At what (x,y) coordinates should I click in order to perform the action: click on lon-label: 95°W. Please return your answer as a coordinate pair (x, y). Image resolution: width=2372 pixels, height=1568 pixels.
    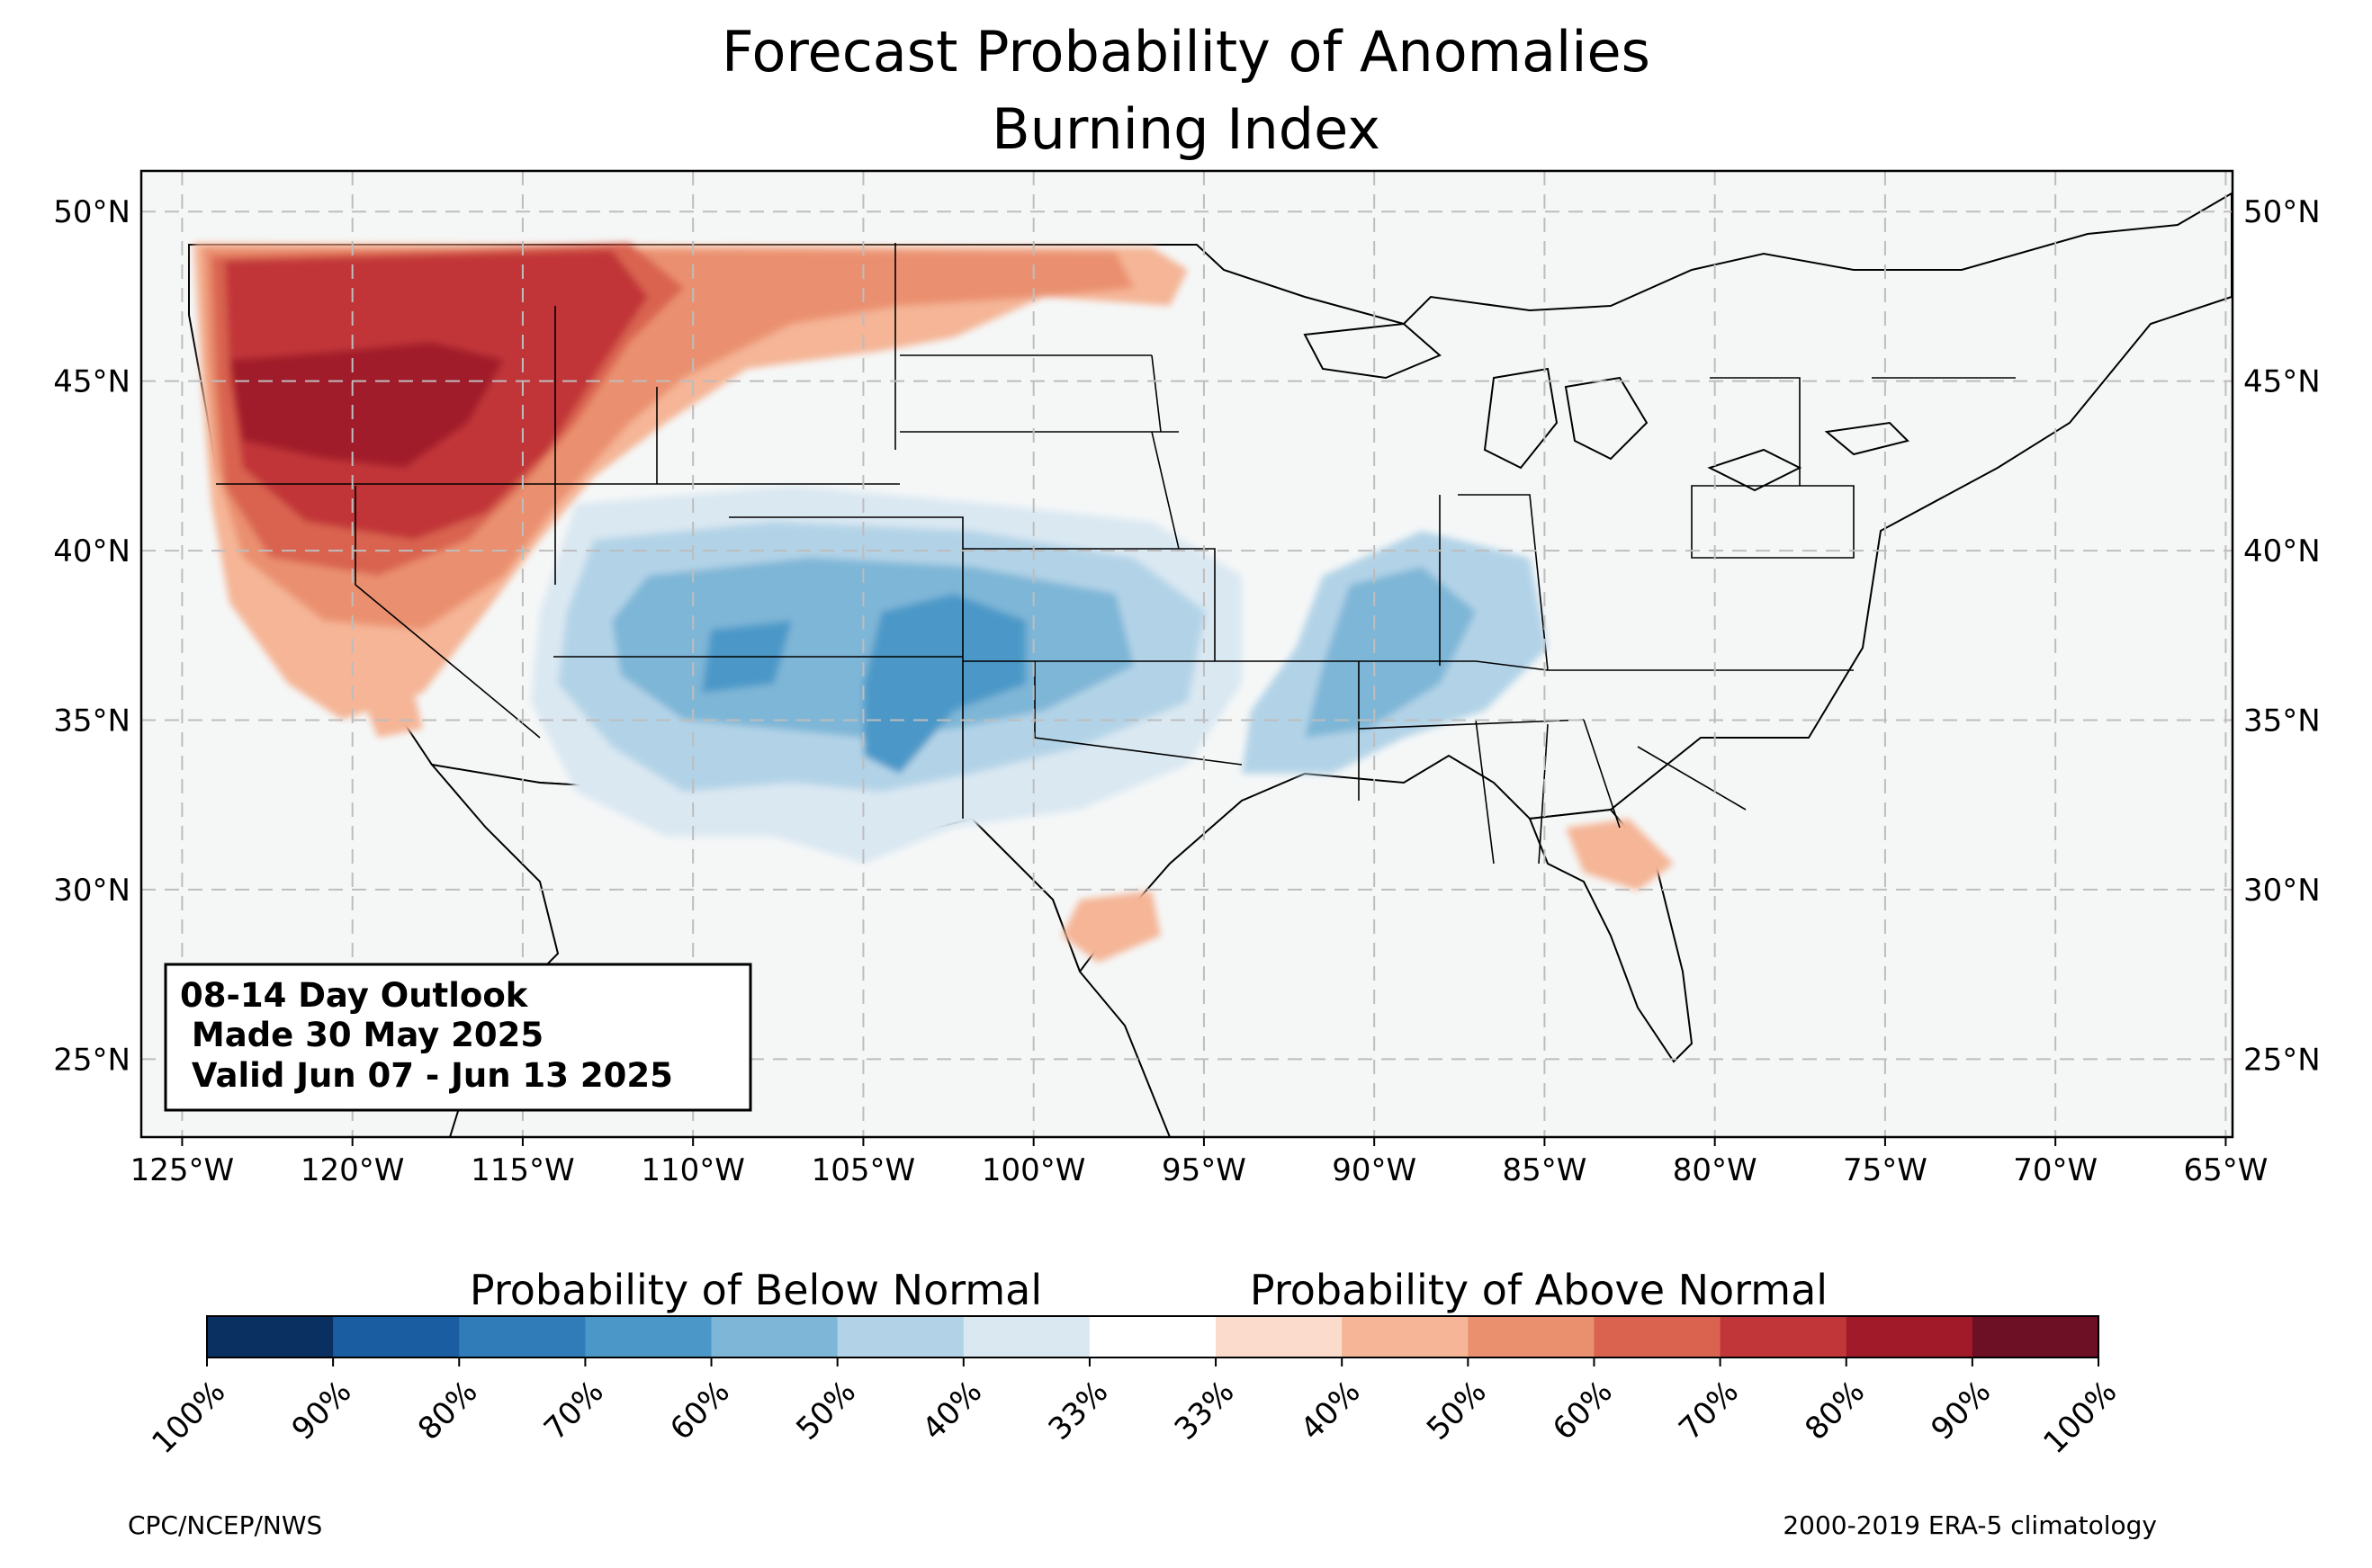
    Looking at the image, I should click on (1204, 1170).